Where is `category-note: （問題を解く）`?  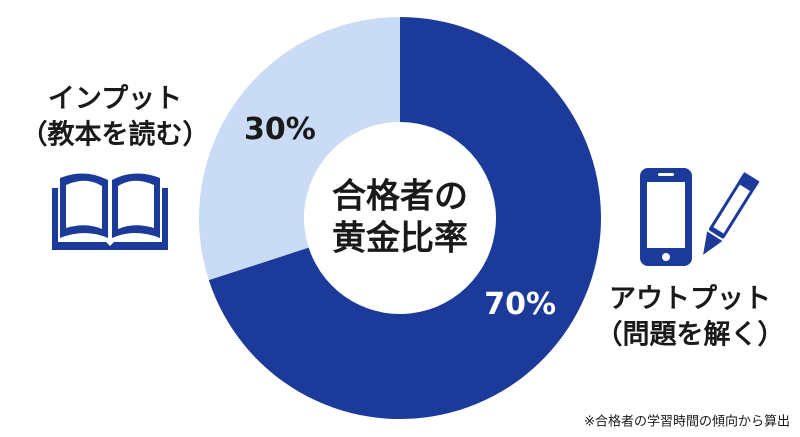
category-note: （問題を解く） is located at coordinates (690, 335).